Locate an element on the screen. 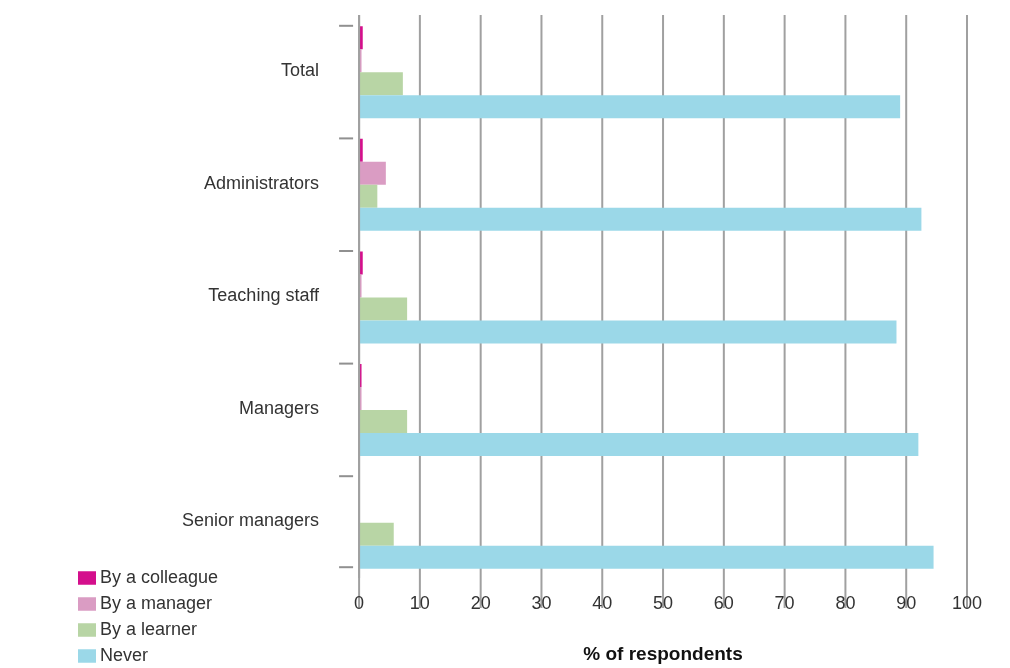 The image size is (1010, 668). x-tick-label: 100 is located at coordinates (967, 602).